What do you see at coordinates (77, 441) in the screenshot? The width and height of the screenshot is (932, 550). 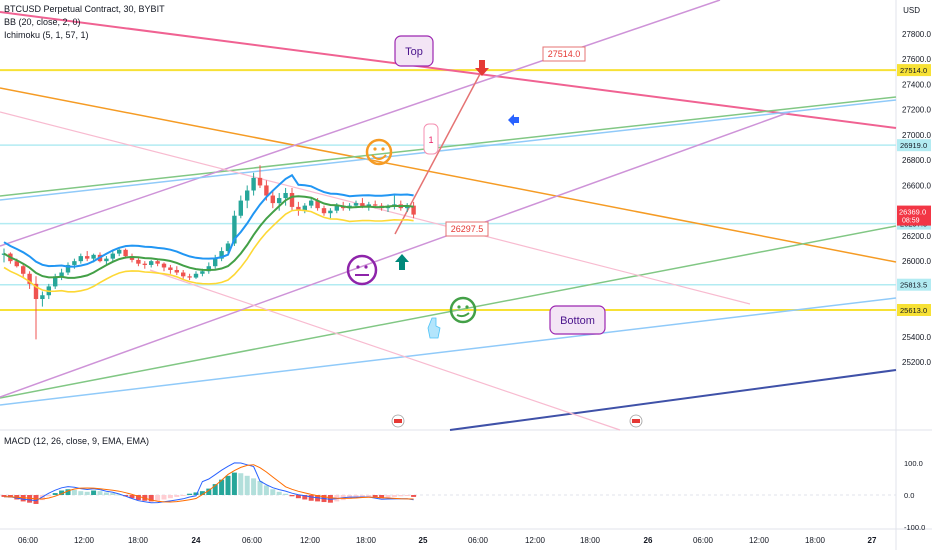 I see `macd-legend: MACD (12, 26, close, 9, EMA, EMA)` at bounding box center [77, 441].